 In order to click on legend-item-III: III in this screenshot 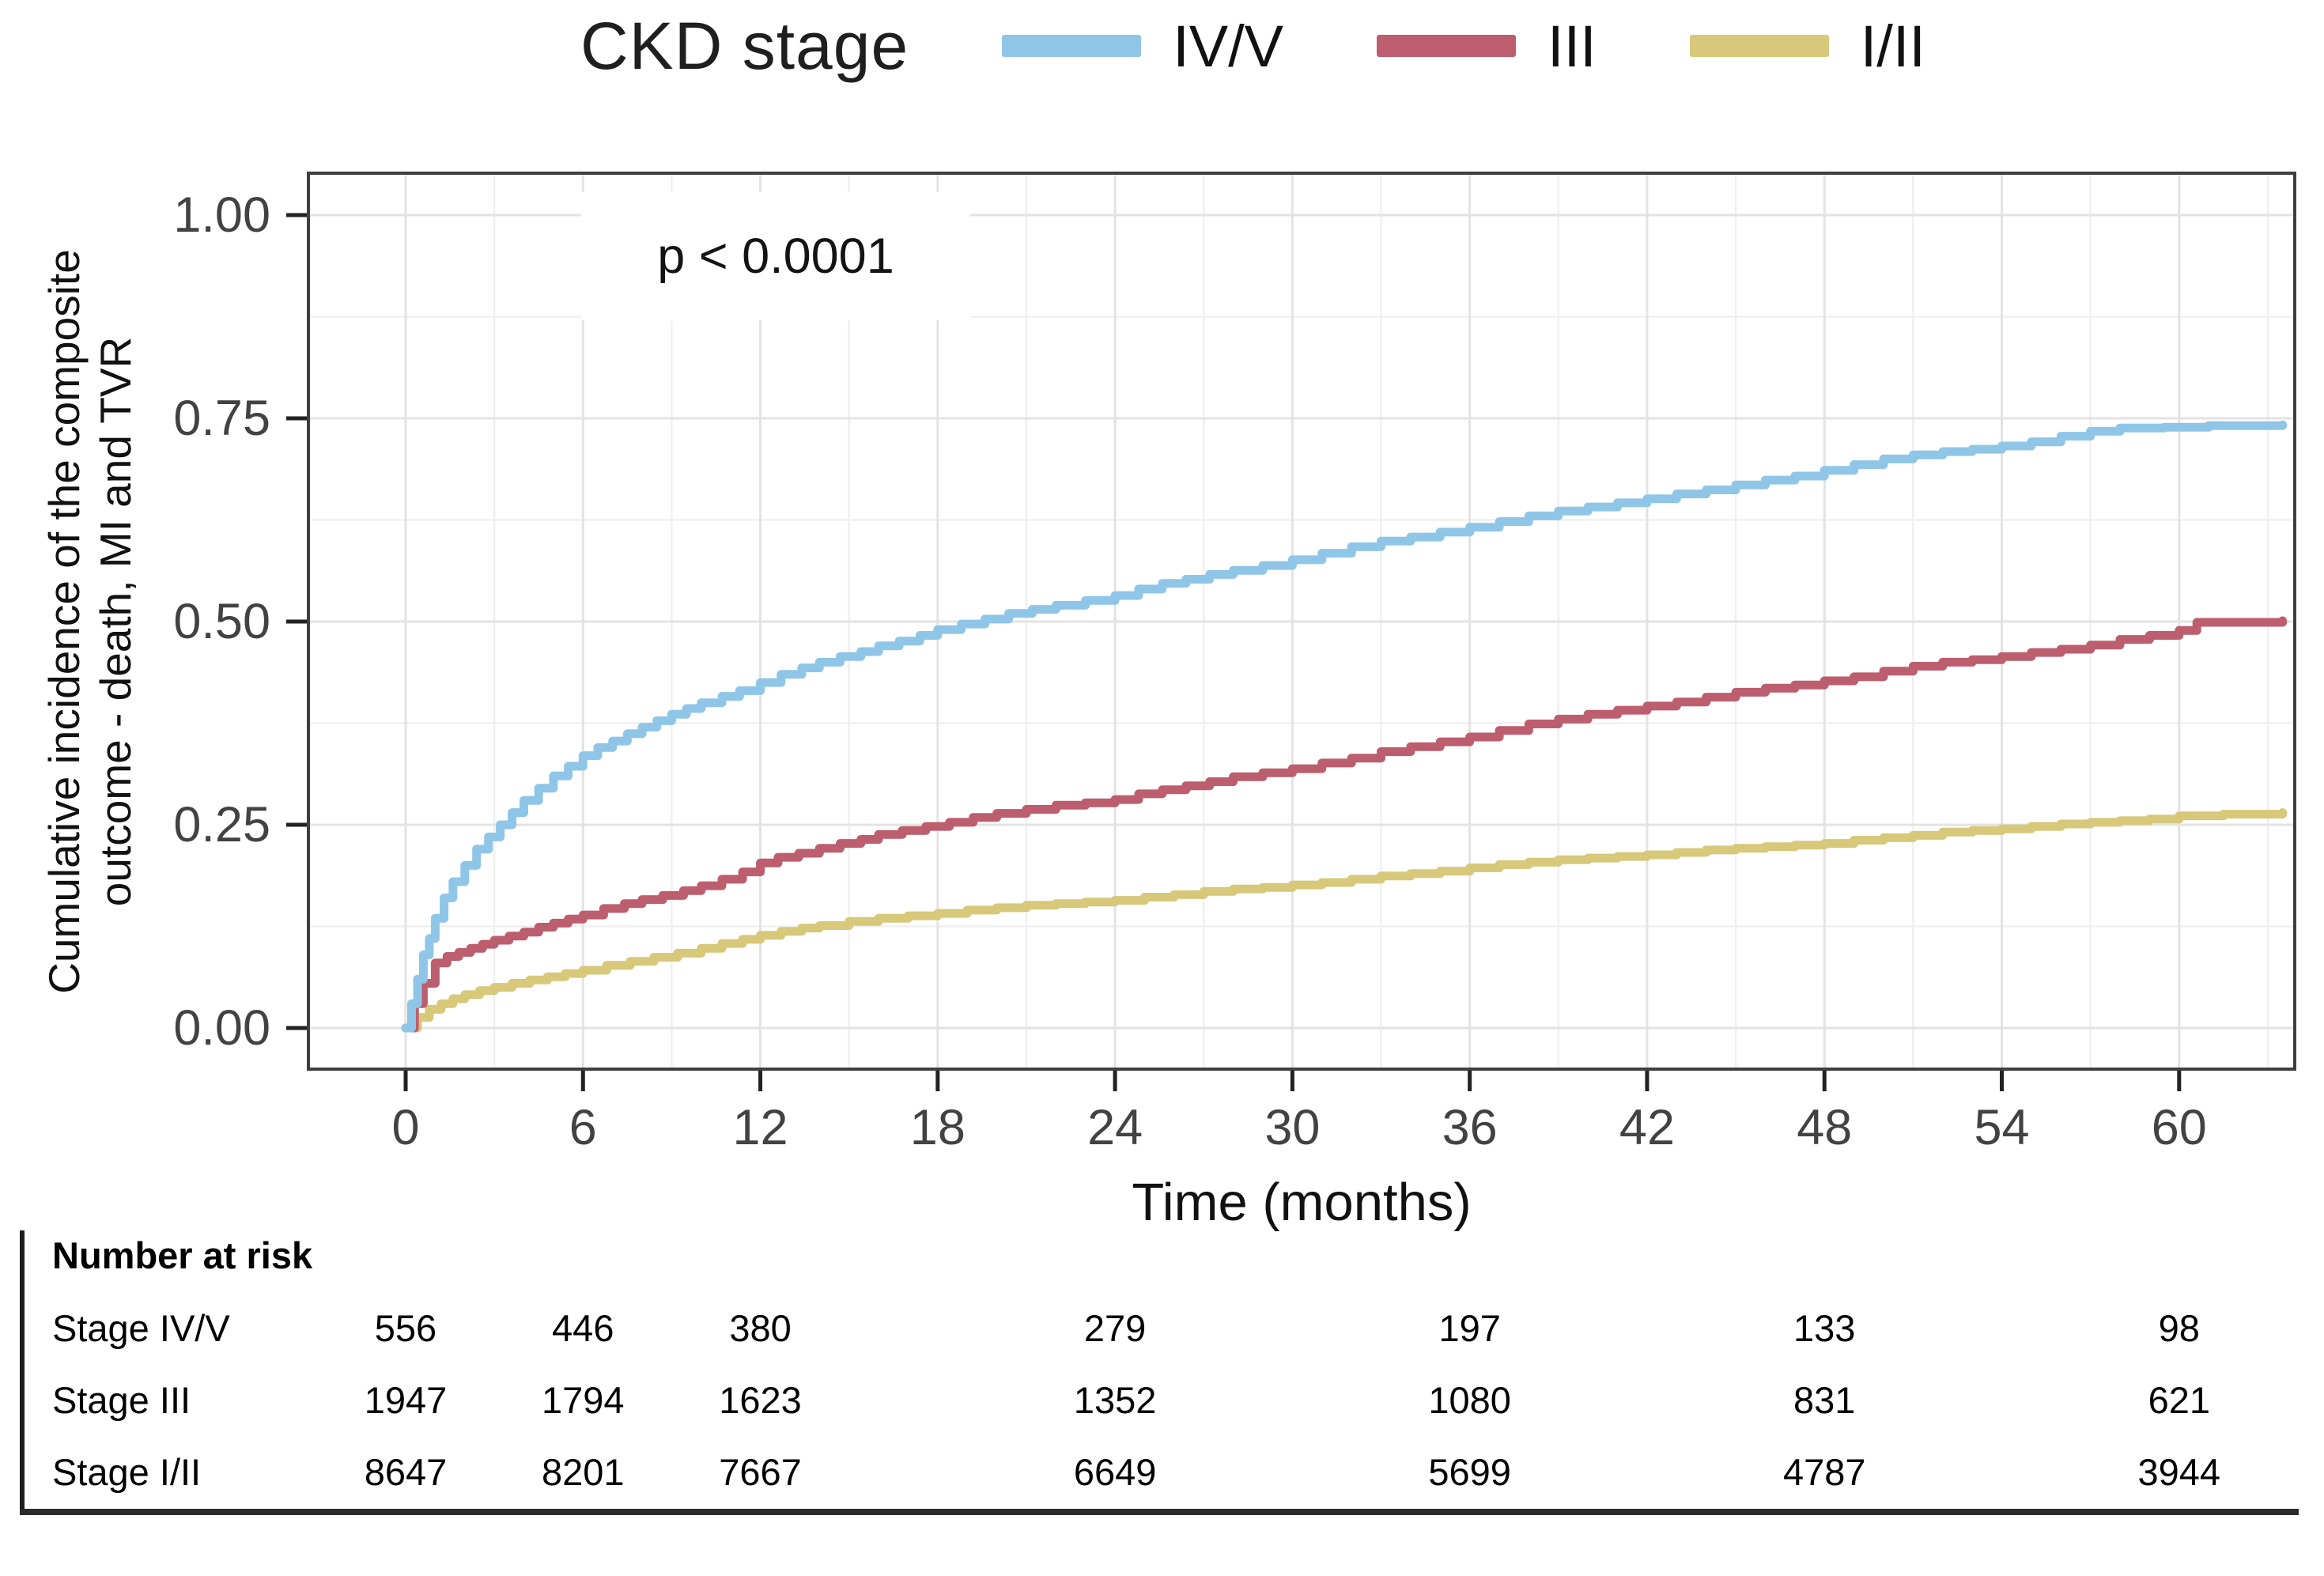, I will do `click(1487, 46)`.